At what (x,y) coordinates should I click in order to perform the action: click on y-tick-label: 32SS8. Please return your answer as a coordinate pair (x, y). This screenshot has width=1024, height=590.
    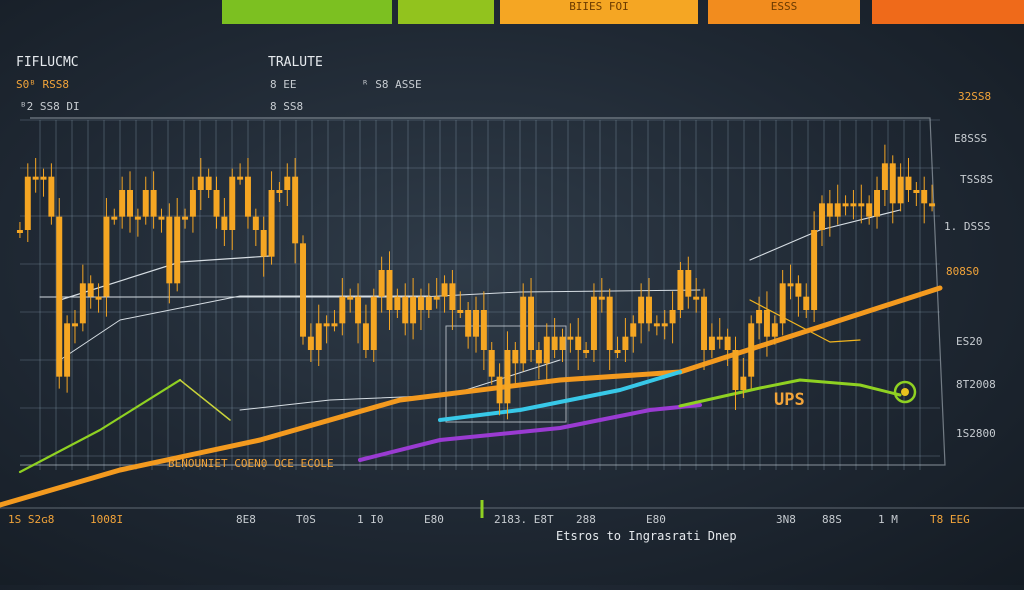
    Looking at the image, I should click on (974, 96).